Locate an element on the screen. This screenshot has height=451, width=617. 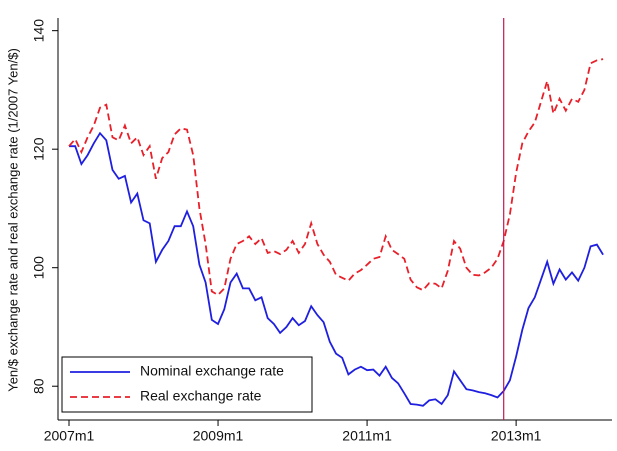
legend-box is located at coordinates (187, 384).